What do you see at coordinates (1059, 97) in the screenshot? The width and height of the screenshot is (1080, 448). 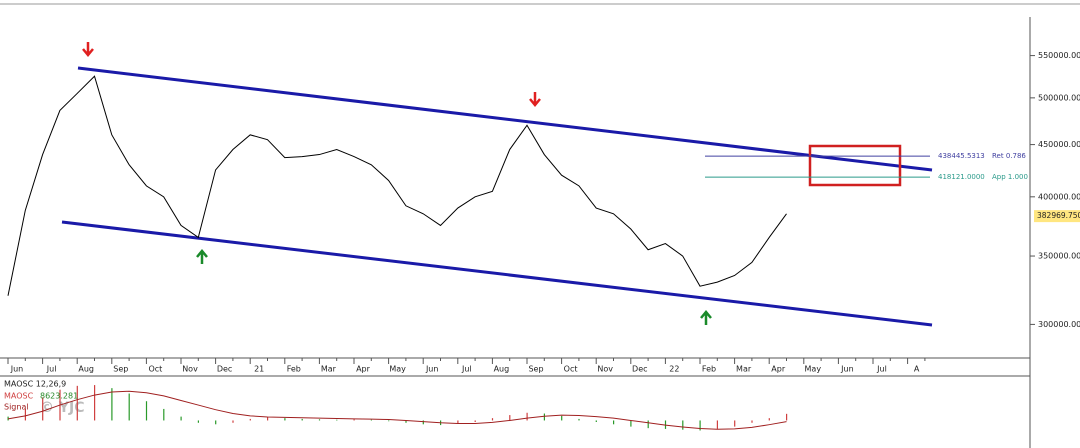 I see `y-tick-label: 500000.00` at bounding box center [1059, 97].